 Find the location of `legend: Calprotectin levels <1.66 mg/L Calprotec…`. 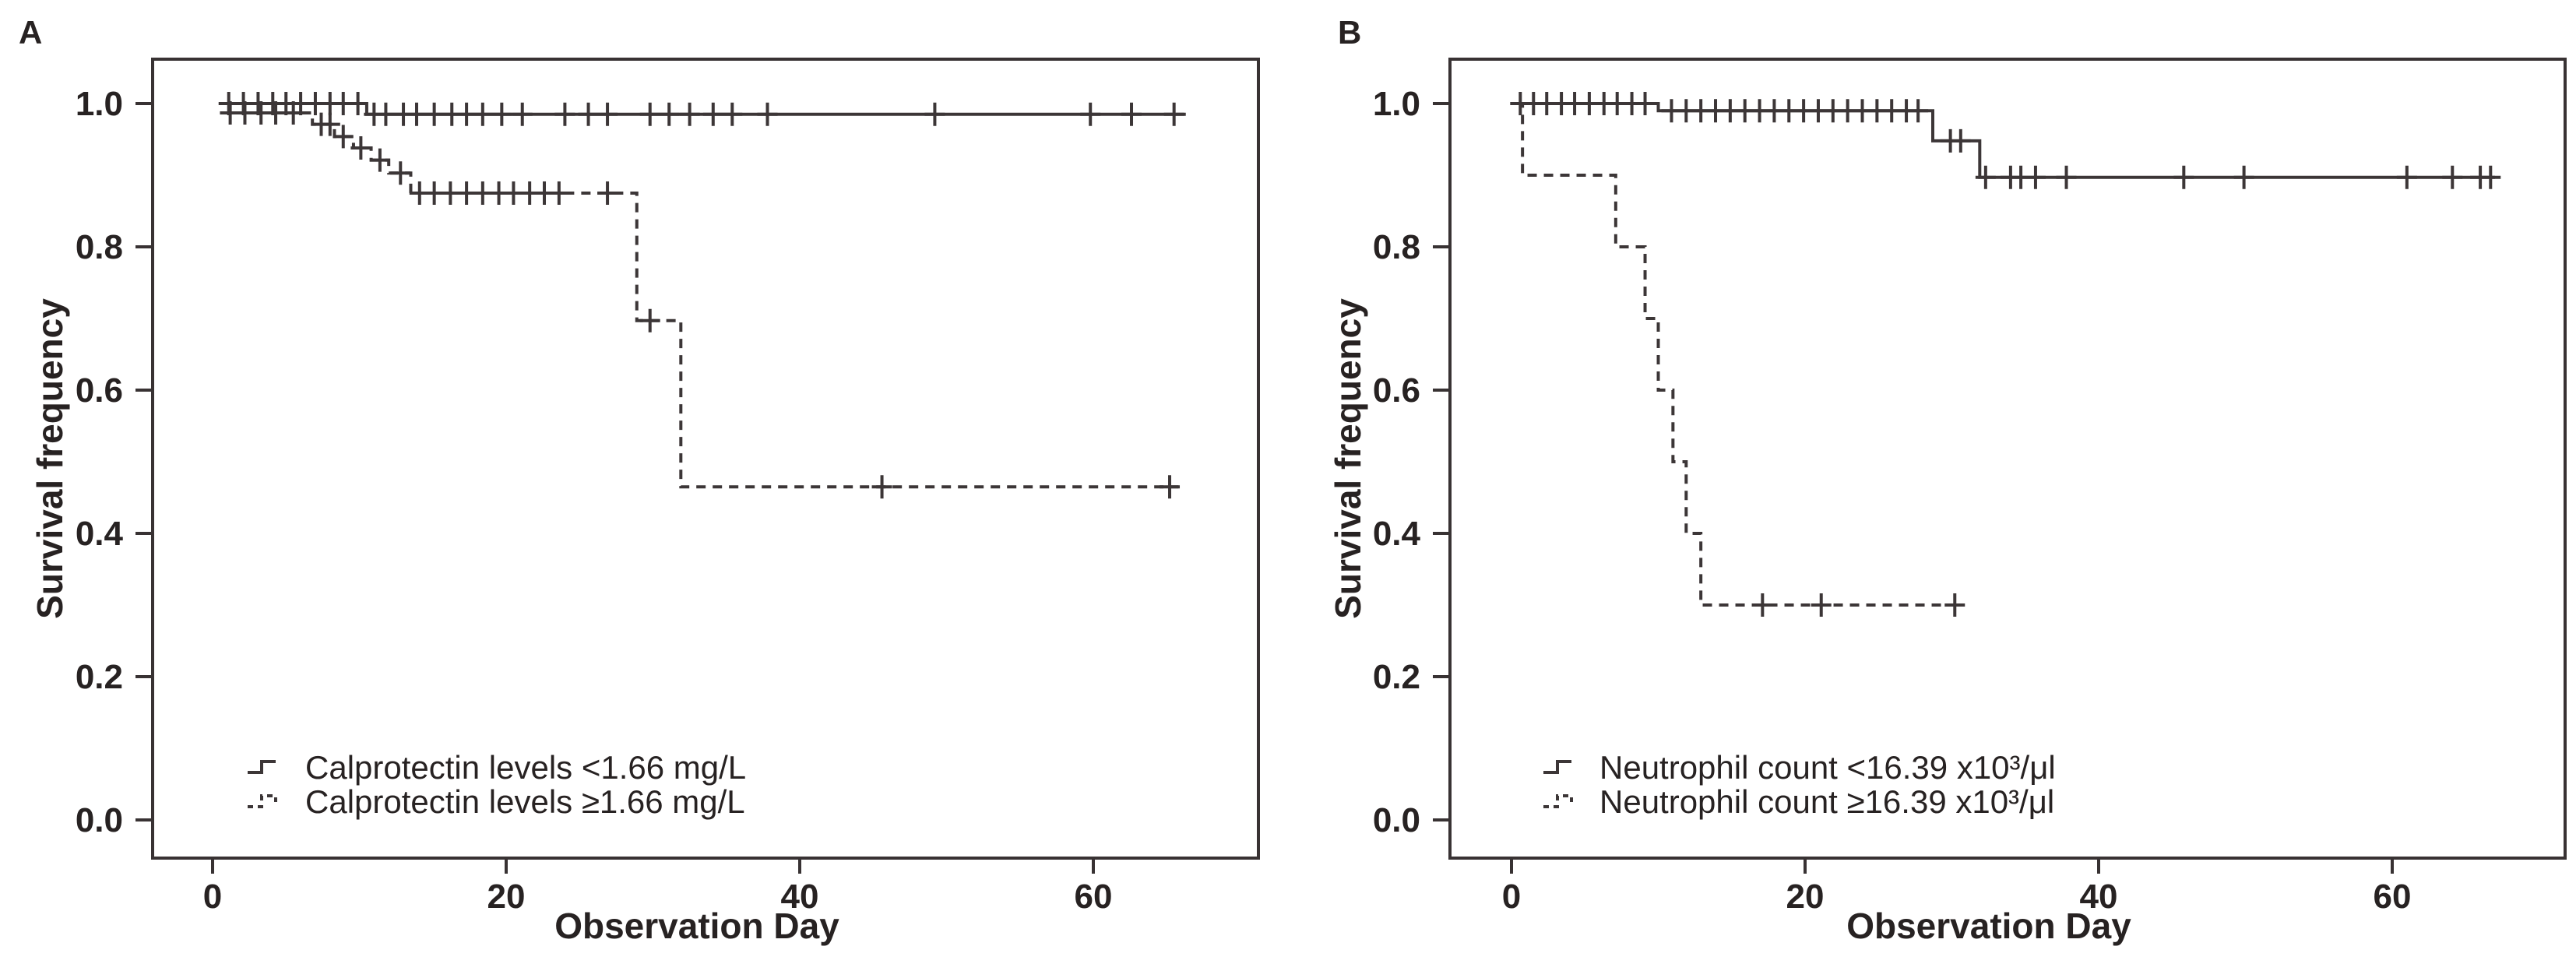

legend: Calprotectin levels <1.66 mg/L Calprotec… is located at coordinates (497, 784).